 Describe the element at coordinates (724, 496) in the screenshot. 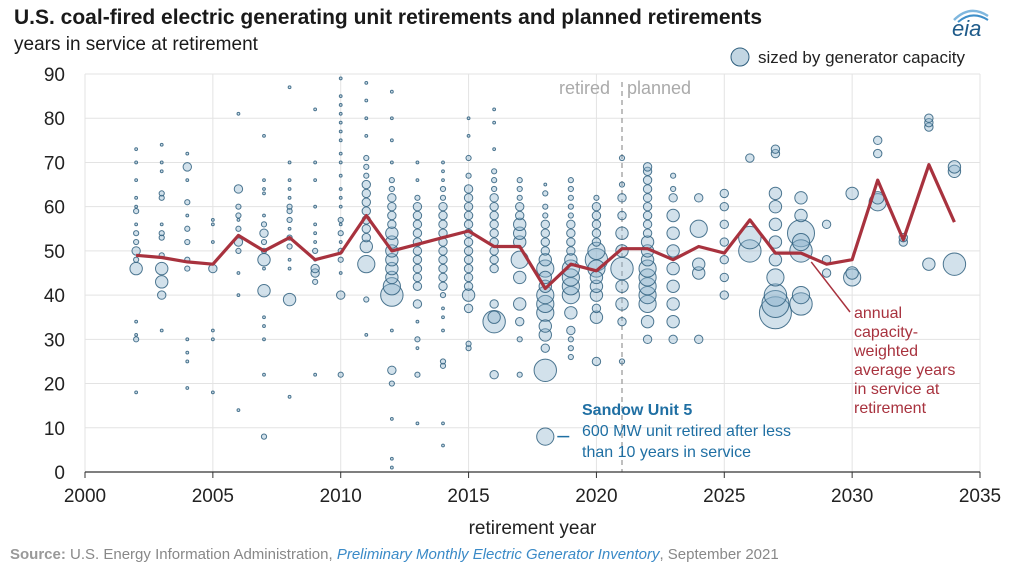

I see `x-tick-label: 2025` at that location.